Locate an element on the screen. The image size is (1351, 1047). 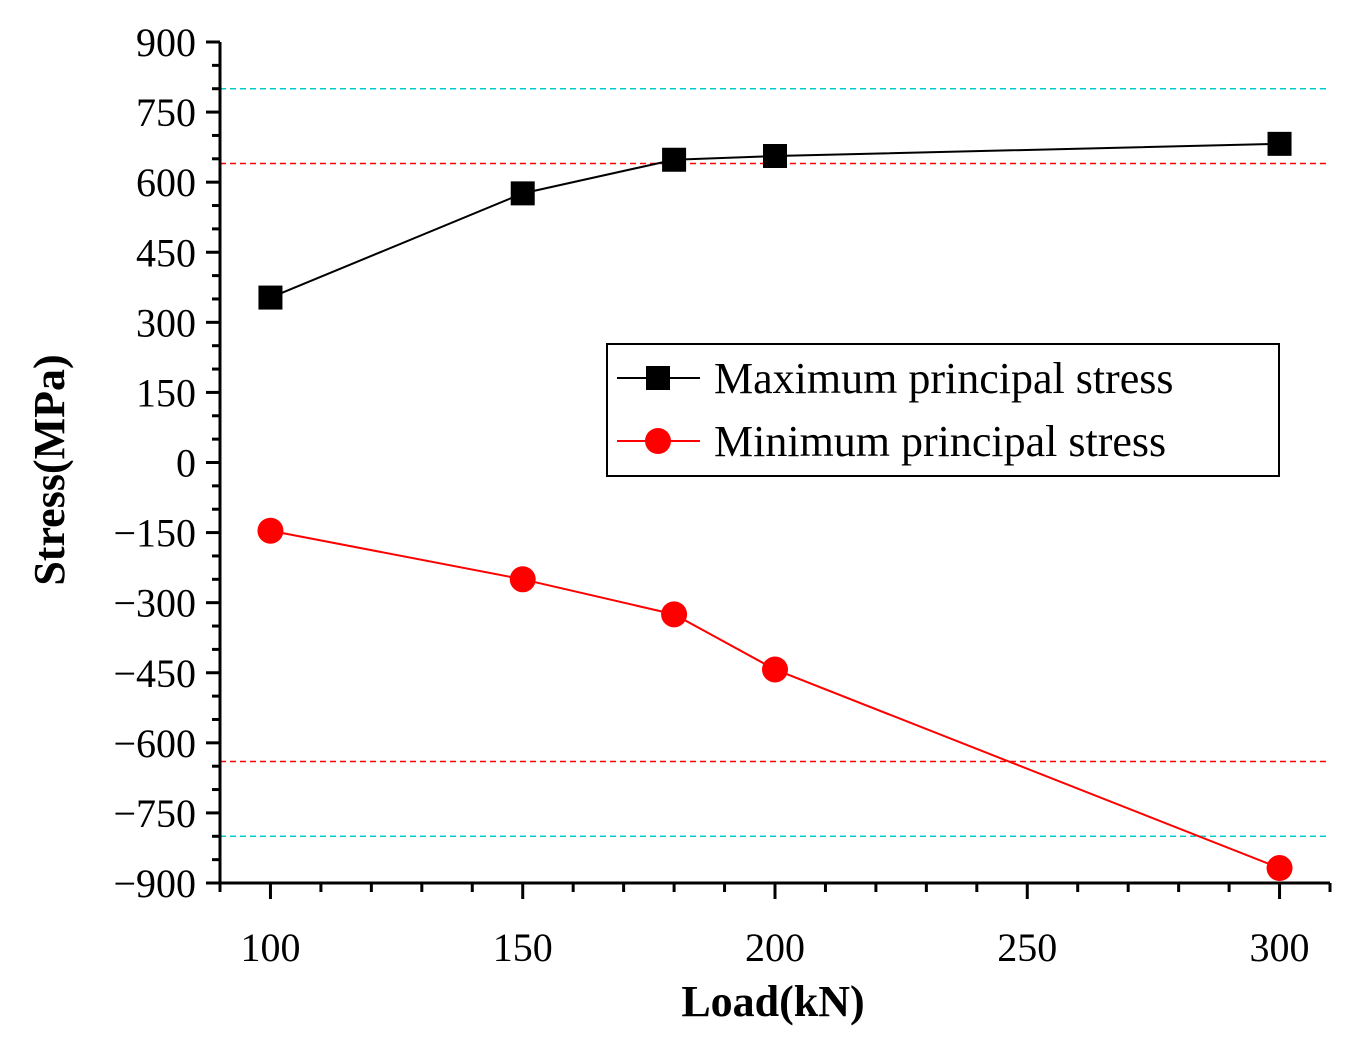
x-tick-label: 200 is located at coordinates (775, 947).